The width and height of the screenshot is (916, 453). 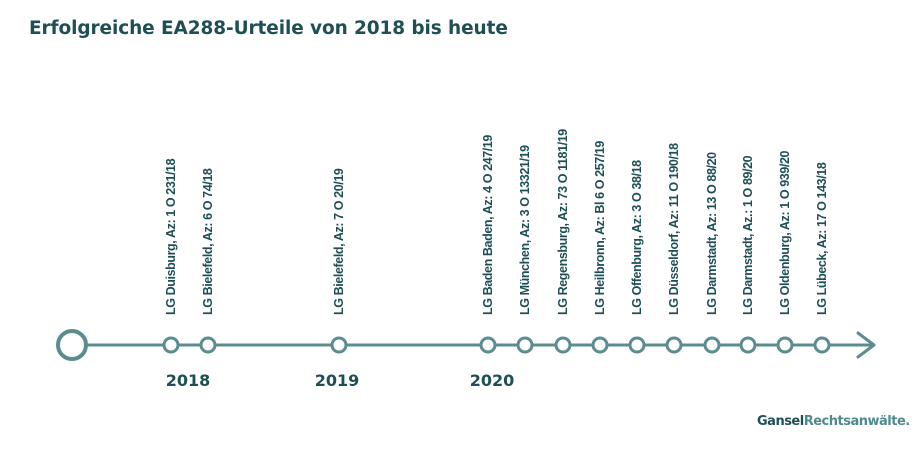 I want to click on event-label: LG Offenburg, Az: 3 O 38/18, so click(x=637, y=237).